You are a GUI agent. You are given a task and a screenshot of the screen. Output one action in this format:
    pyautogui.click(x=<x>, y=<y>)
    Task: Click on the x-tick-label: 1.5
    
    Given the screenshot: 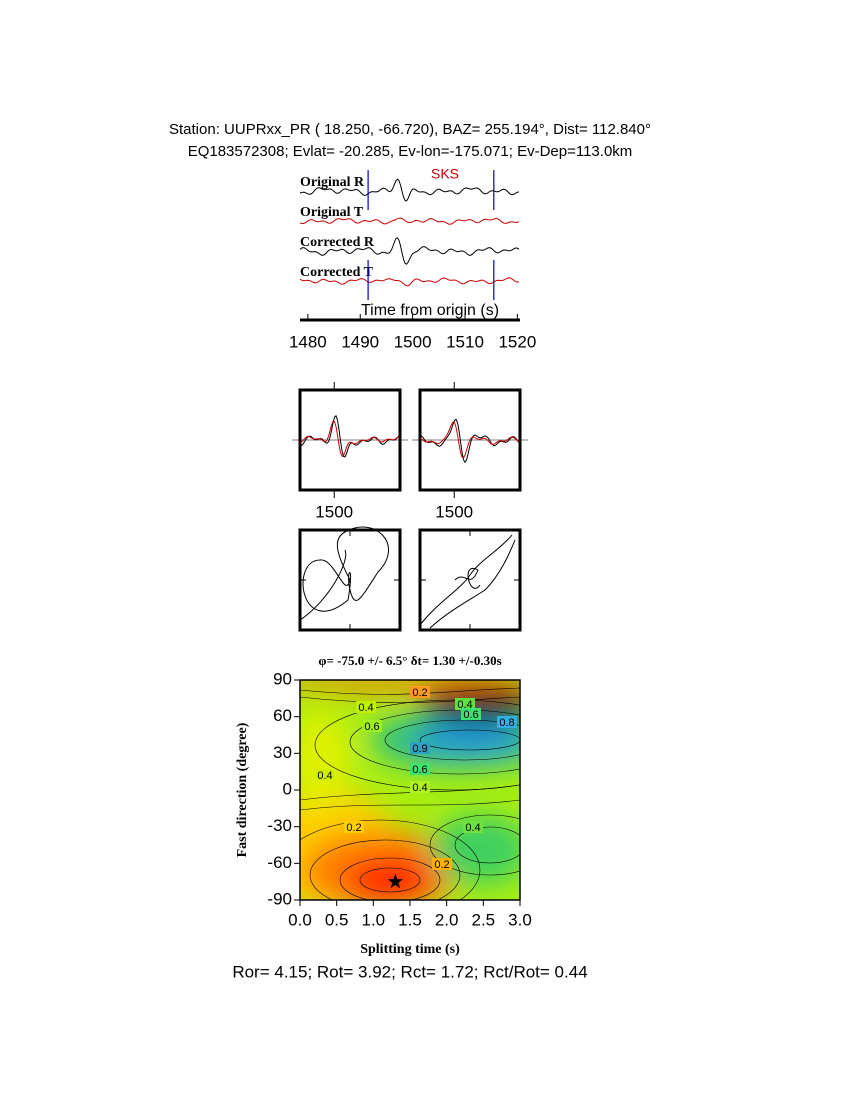 What is the action you would take?
    pyautogui.click(x=410, y=919)
    